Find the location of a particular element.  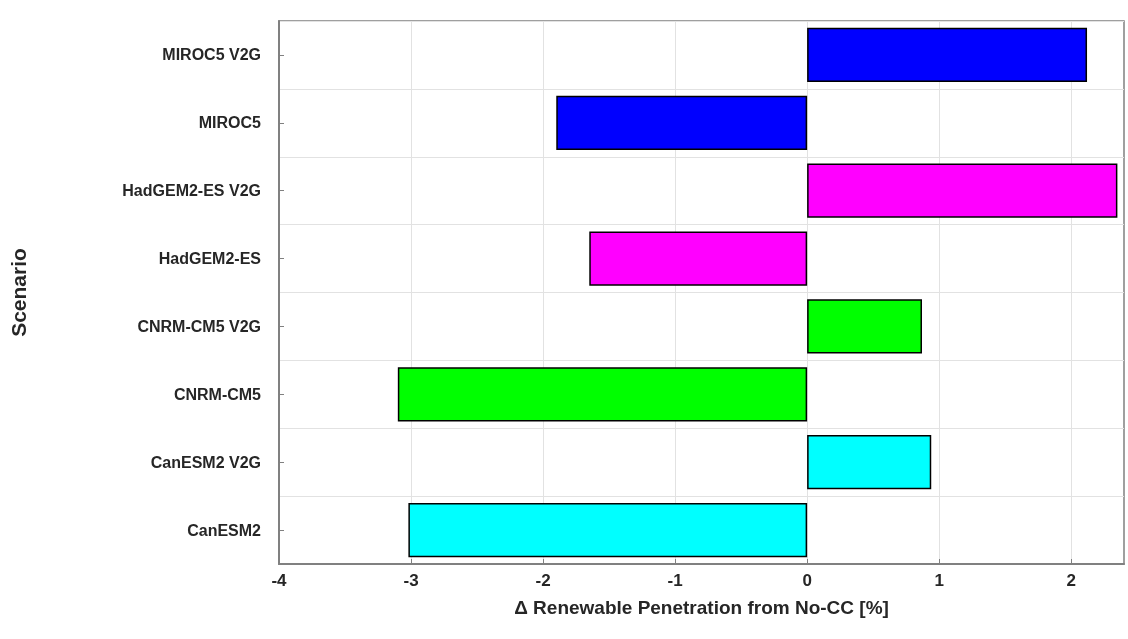

y-tick-label: HadGEM2-ES V2G is located at coordinates (191, 191).